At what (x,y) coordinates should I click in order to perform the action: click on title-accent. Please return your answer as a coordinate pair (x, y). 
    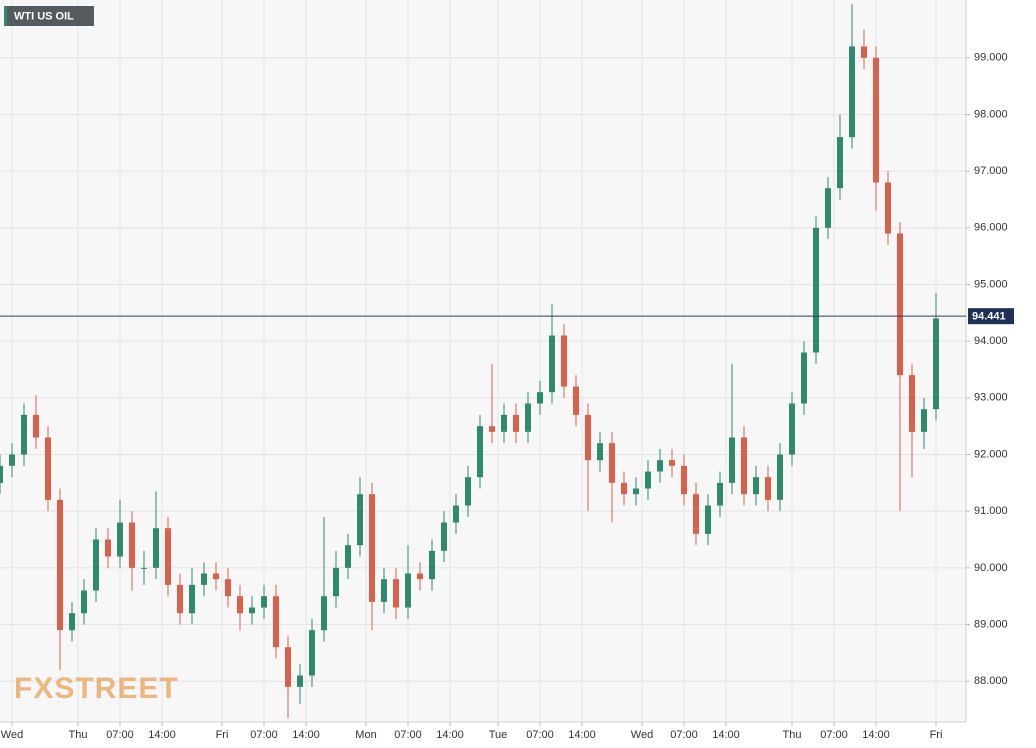
    Looking at the image, I should click on (5, 16).